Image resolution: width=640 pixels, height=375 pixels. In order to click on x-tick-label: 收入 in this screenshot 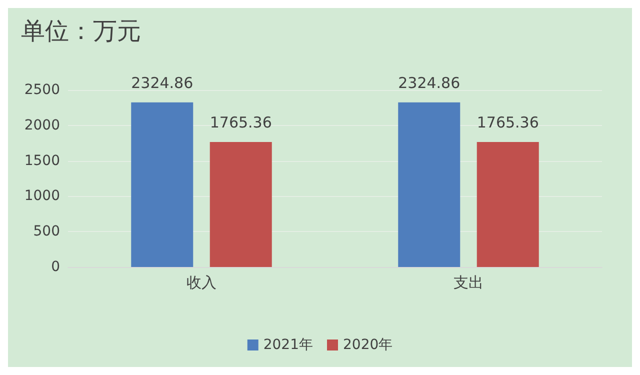, I will do `click(201, 283)`.